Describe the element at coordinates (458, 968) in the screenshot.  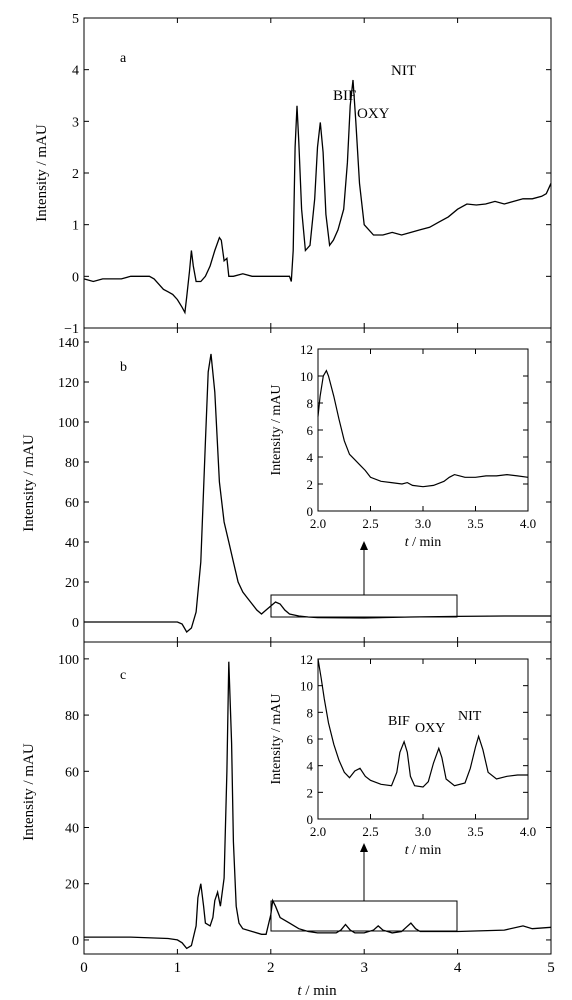
I see `x-tick-label: 4` at that location.